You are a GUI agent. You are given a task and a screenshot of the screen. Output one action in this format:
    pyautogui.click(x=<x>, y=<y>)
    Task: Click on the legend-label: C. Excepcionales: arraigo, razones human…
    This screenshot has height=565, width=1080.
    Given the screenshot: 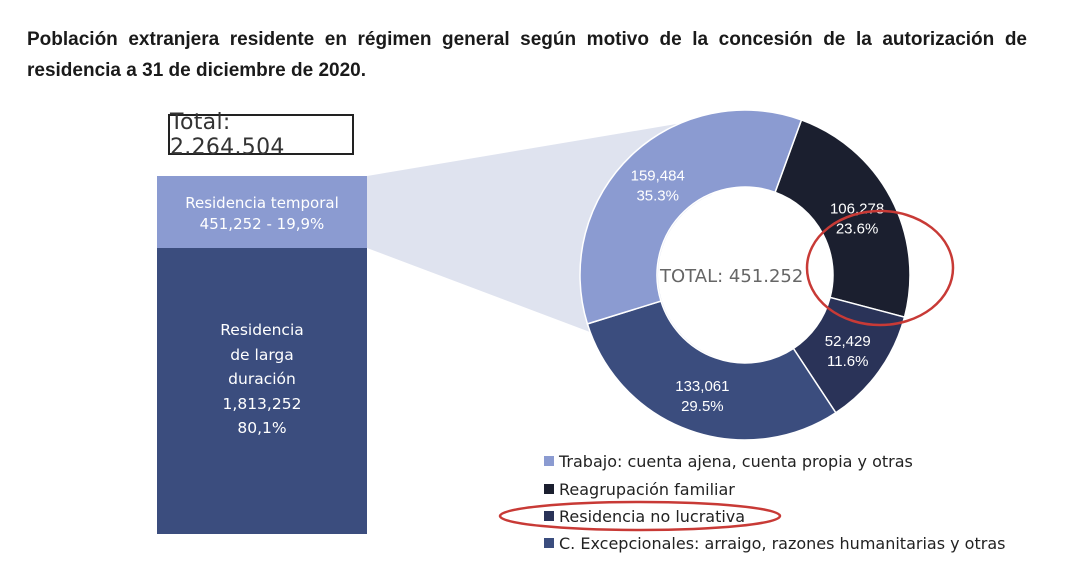 What is the action you would take?
    pyautogui.click(x=782, y=543)
    